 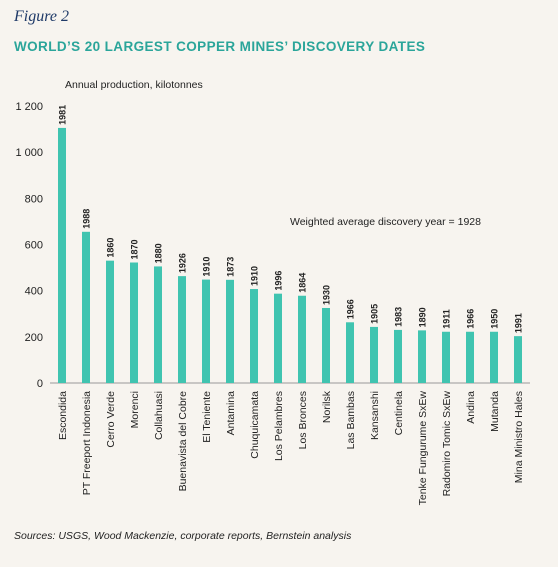 What do you see at coordinates (41, 16) in the screenshot?
I see `figure-label: Figure 2` at bounding box center [41, 16].